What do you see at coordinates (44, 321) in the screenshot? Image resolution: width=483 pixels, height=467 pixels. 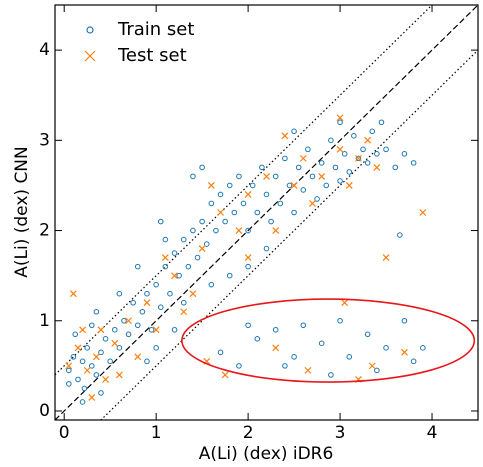 I see `y-tick-label: 1` at bounding box center [44, 321].